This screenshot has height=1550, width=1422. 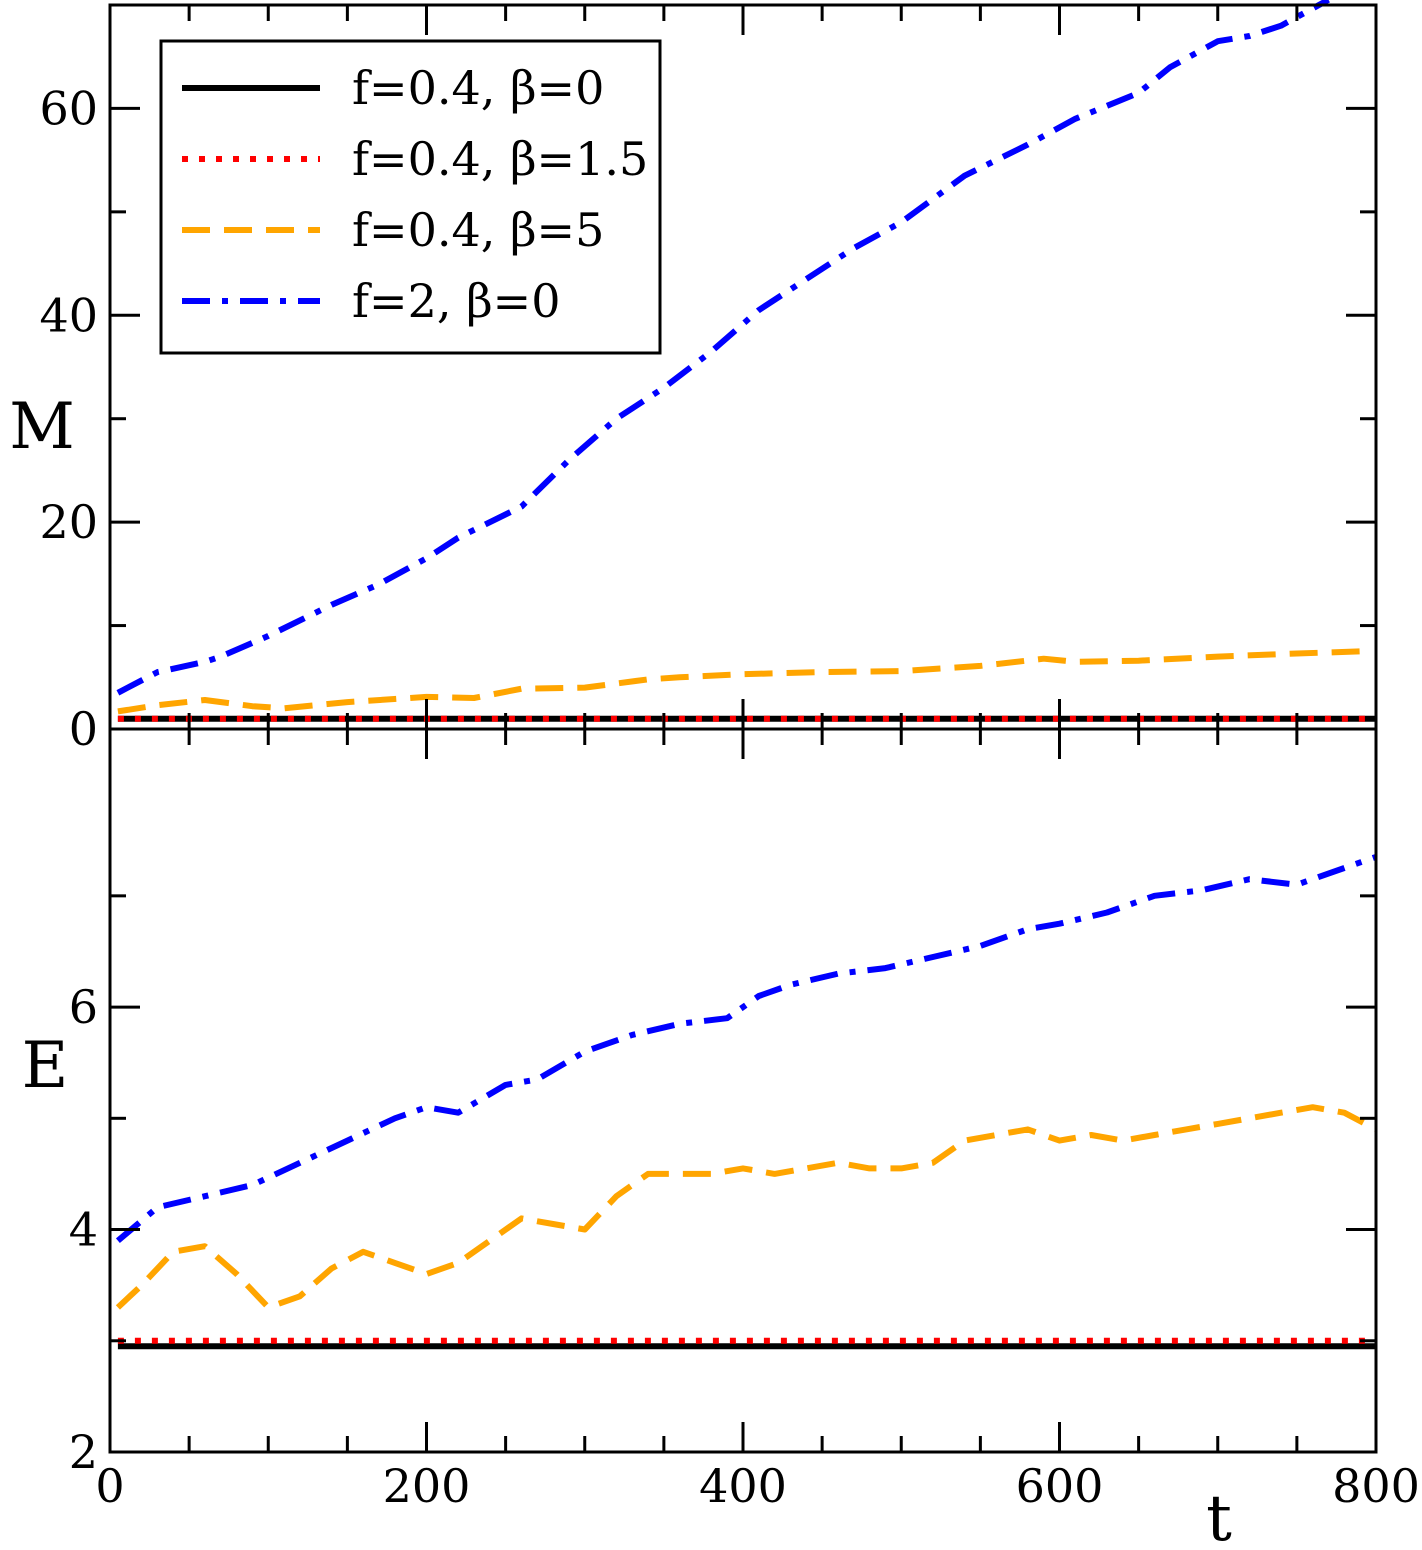 What do you see at coordinates (68, 315) in the screenshot?
I see `y-tick-label: 40` at bounding box center [68, 315].